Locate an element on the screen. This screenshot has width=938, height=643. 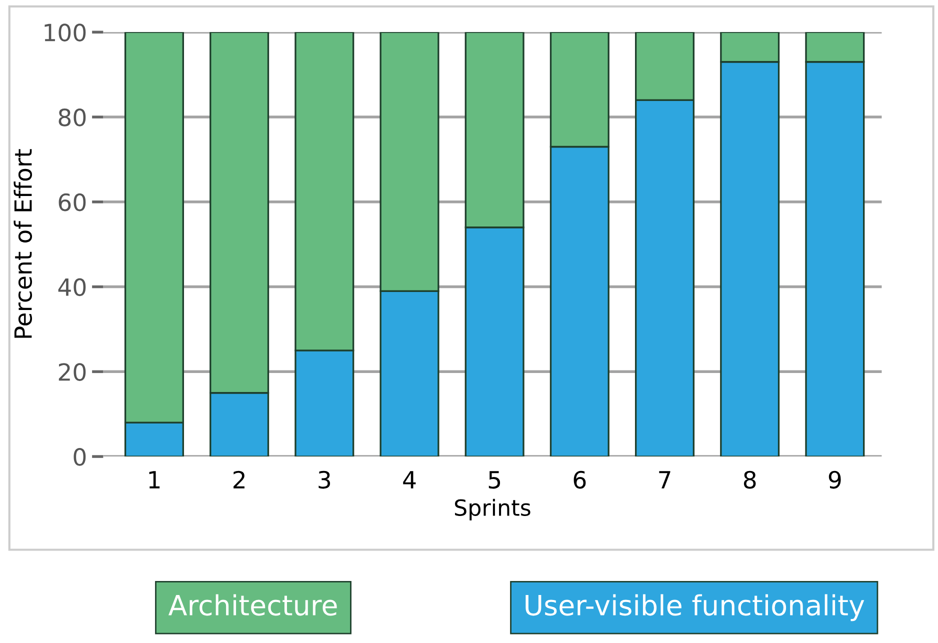
x-tick-label: 6 is located at coordinates (580, 479).